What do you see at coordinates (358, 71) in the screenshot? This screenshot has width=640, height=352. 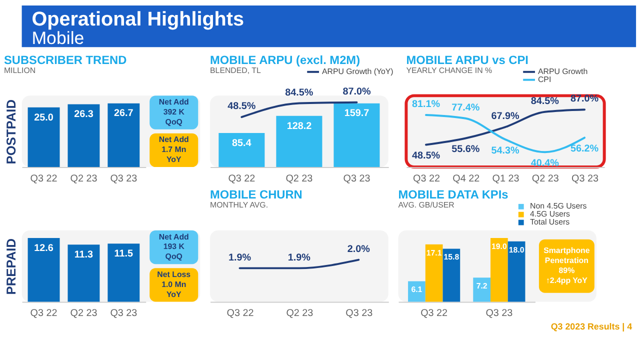 I see `legend-label: ARPU Growth (YoY)` at bounding box center [358, 71].